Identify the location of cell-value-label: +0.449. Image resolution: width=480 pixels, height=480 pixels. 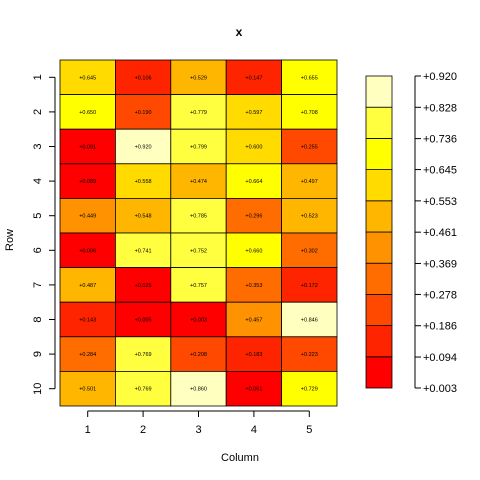
(87, 217).